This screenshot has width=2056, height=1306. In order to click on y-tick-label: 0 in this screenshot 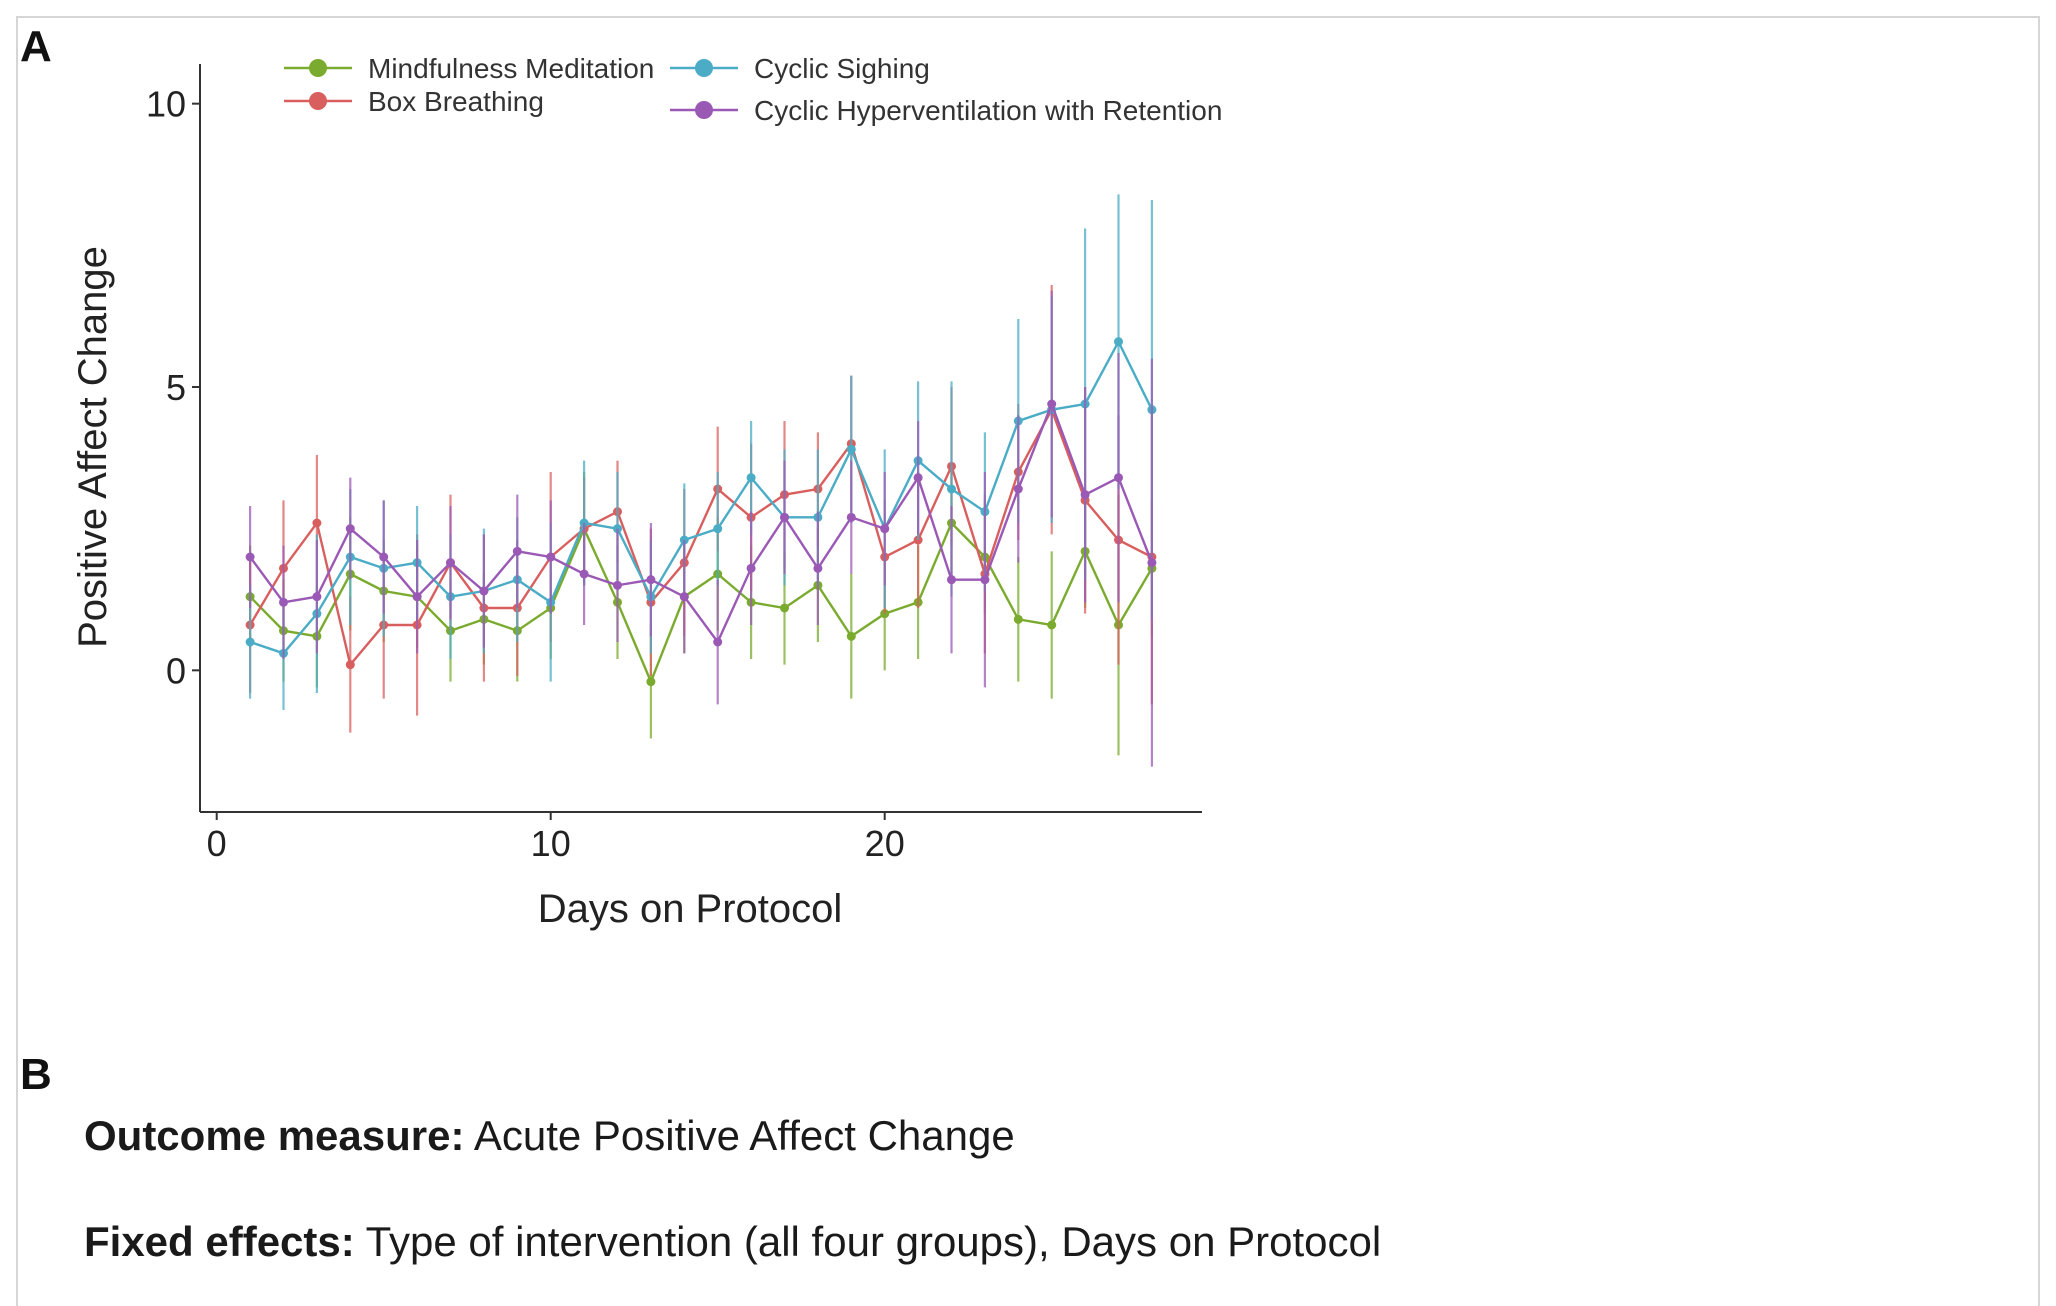, I will do `click(176, 670)`.